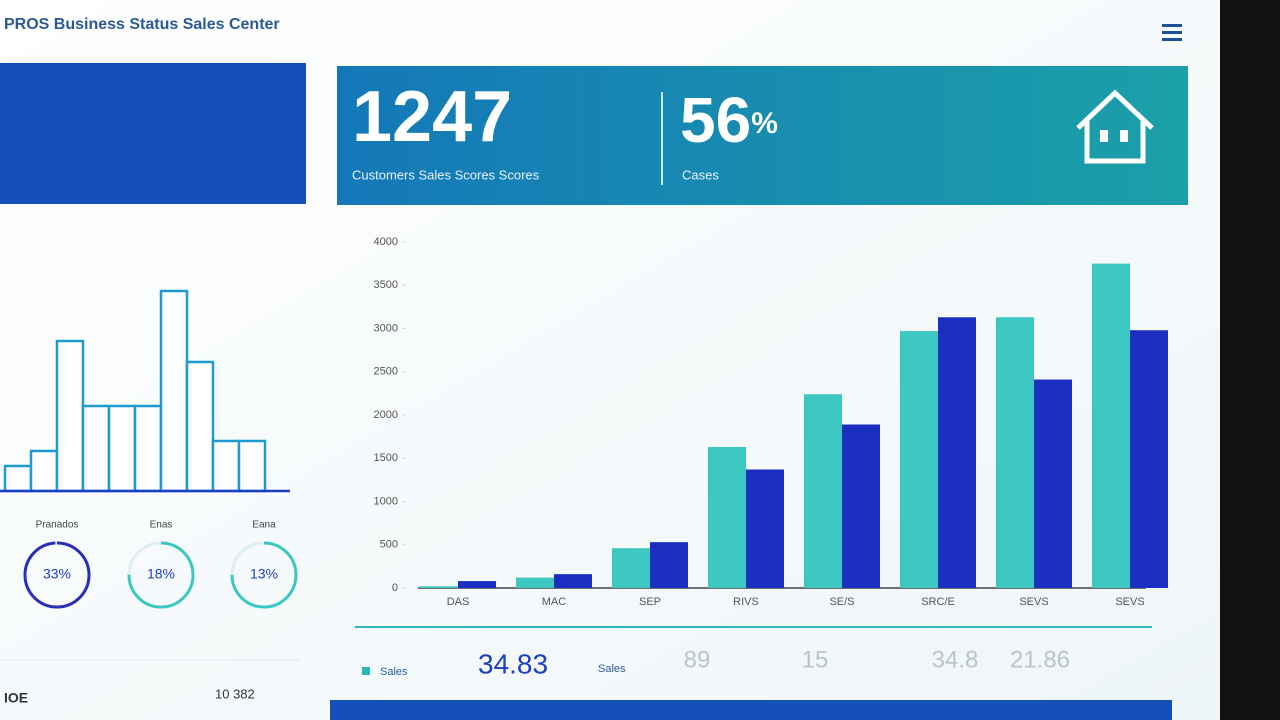  I want to click on kpi-label: Customers Sales Scores Scores, so click(446, 174).